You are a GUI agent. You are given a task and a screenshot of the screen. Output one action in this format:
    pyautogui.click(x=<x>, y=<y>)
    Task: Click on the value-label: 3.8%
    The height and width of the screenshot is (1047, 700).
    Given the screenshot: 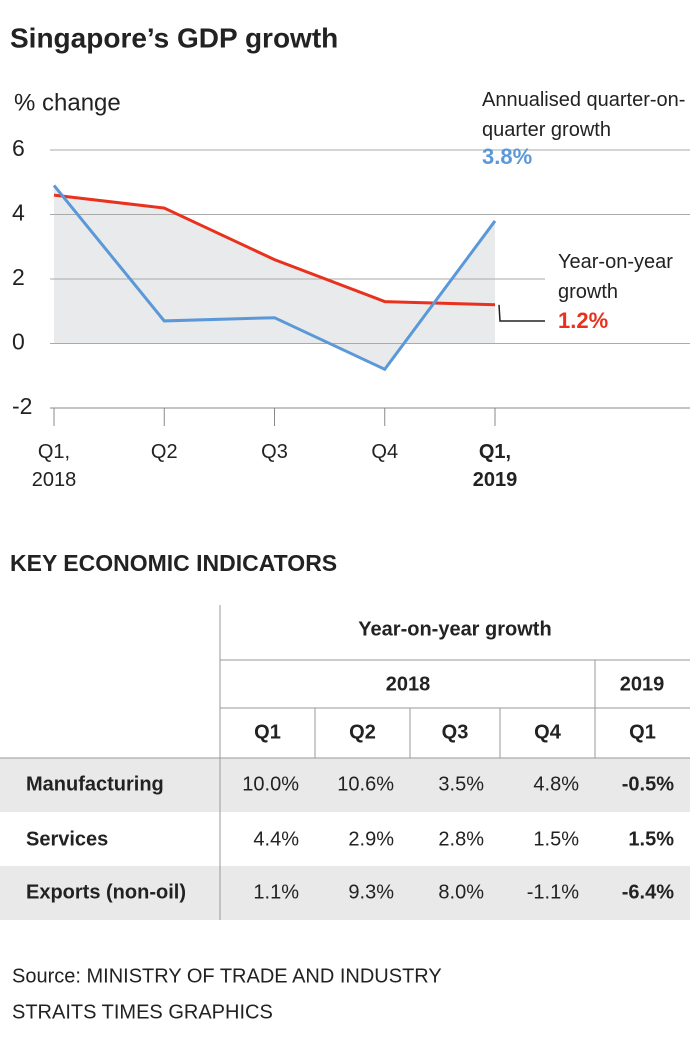 What is the action you would take?
    pyautogui.click(x=507, y=156)
    